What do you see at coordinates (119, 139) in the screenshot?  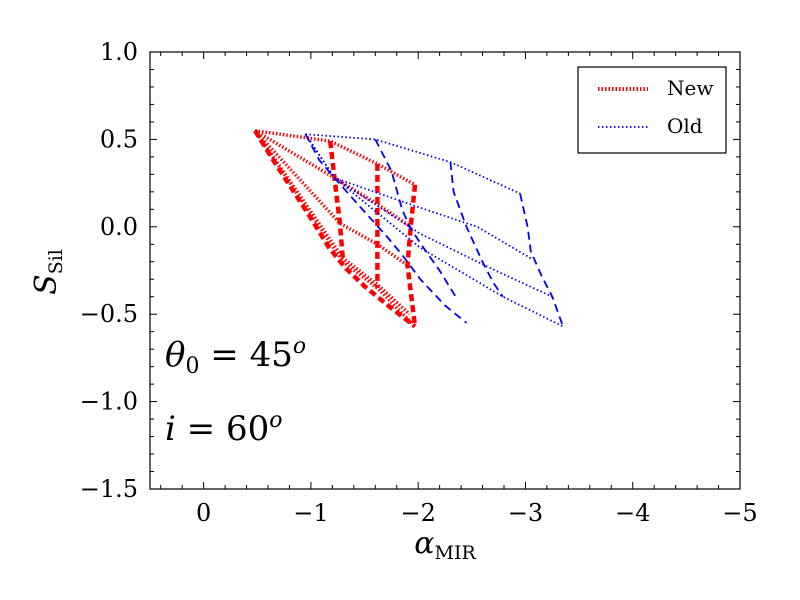 I see `y-tick-label: 0.5` at bounding box center [119, 139].